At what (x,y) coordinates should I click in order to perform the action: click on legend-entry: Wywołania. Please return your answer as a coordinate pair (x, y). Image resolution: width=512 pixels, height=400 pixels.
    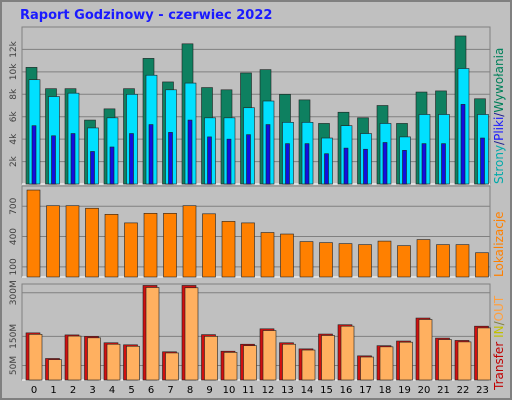
    Looking at the image, I should click on (499, 80).